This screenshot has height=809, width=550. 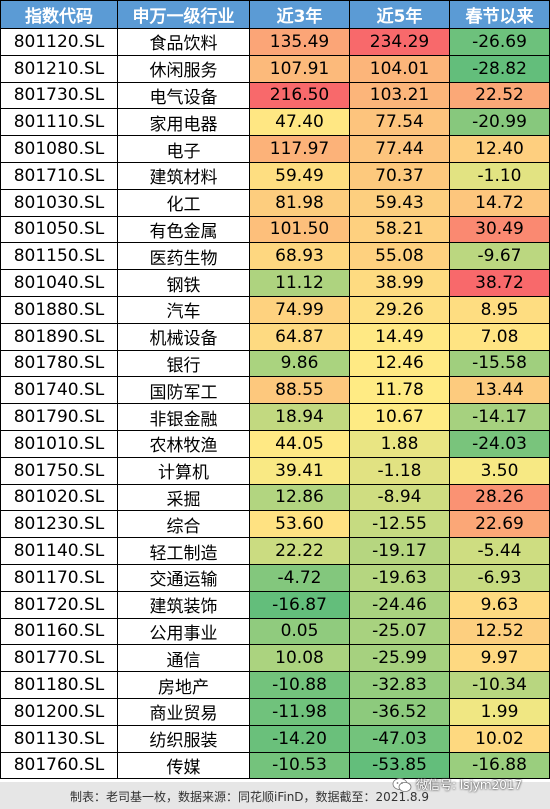 What do you see at coordinates (275, 202) in the screenshot?
I see `table-row: 801030.SL 化工 81.98 59.43 14.72` at bounding box center [275, 202].